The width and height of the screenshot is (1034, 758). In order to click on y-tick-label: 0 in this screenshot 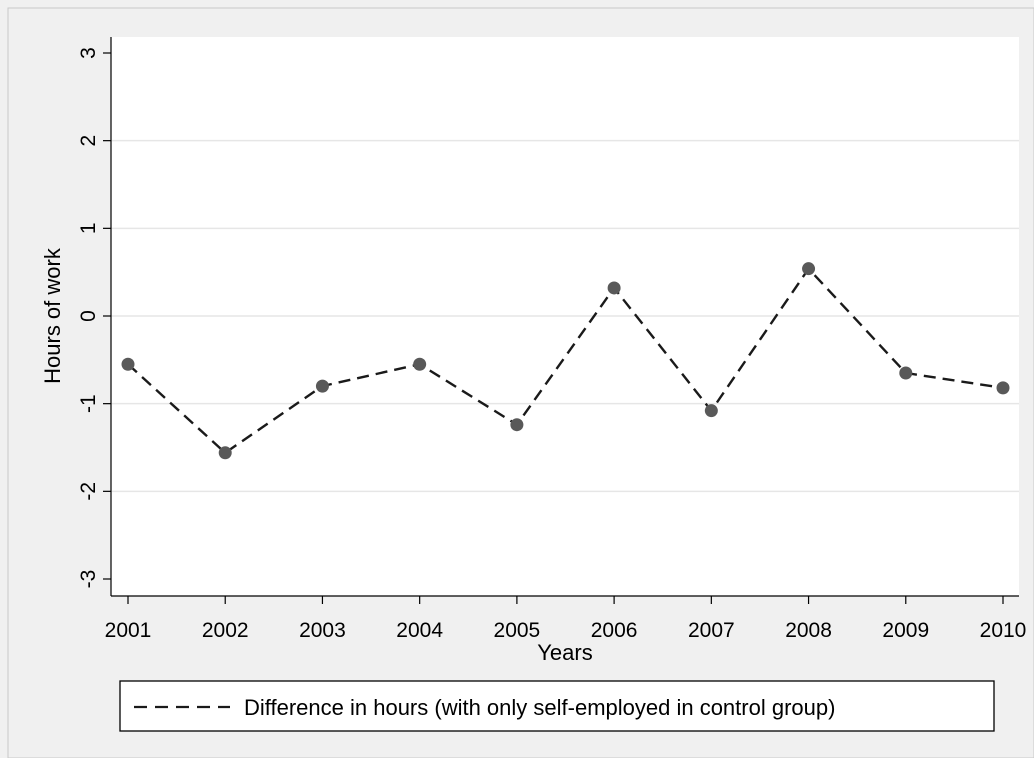, I will do `click(88, 316)`.